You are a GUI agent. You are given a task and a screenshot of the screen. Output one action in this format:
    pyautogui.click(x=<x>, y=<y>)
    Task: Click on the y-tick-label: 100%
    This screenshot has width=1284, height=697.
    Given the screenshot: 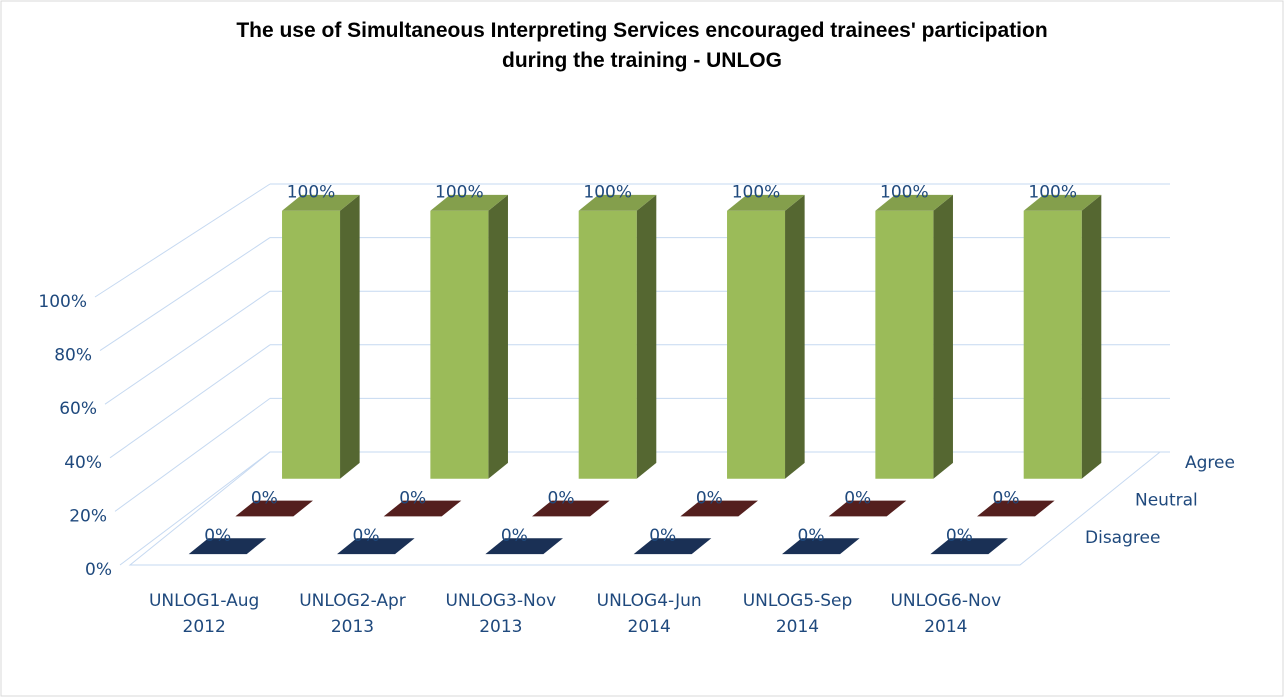 What is the action you would take?
    pyautogui.click(x=62, y=302)
    